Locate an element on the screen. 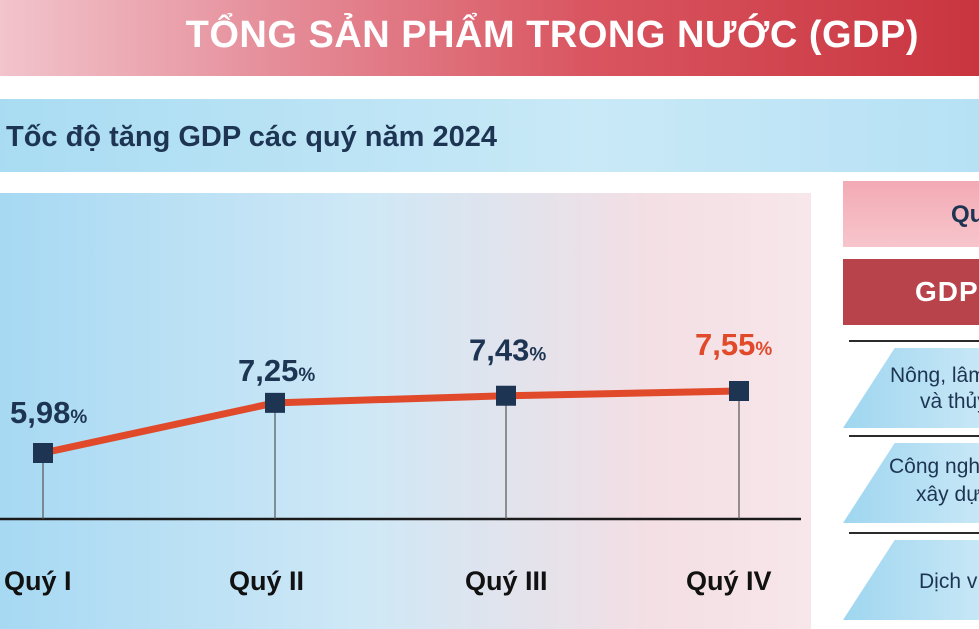 Image resolution: width=979 pixels, height=629 pixels. sector-shape is located at coordinates (911, 388).